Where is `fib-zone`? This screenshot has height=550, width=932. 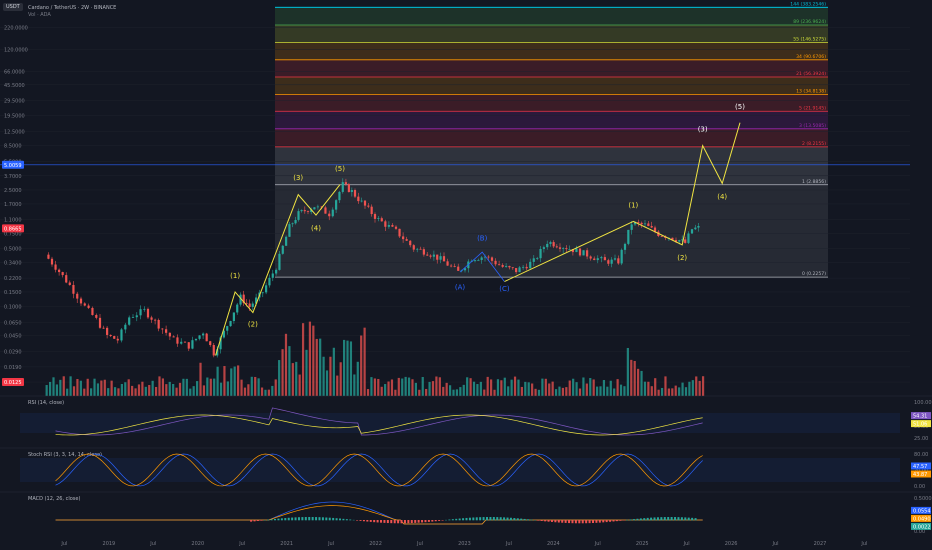
fib-zone is located at coordinates (551, 51).